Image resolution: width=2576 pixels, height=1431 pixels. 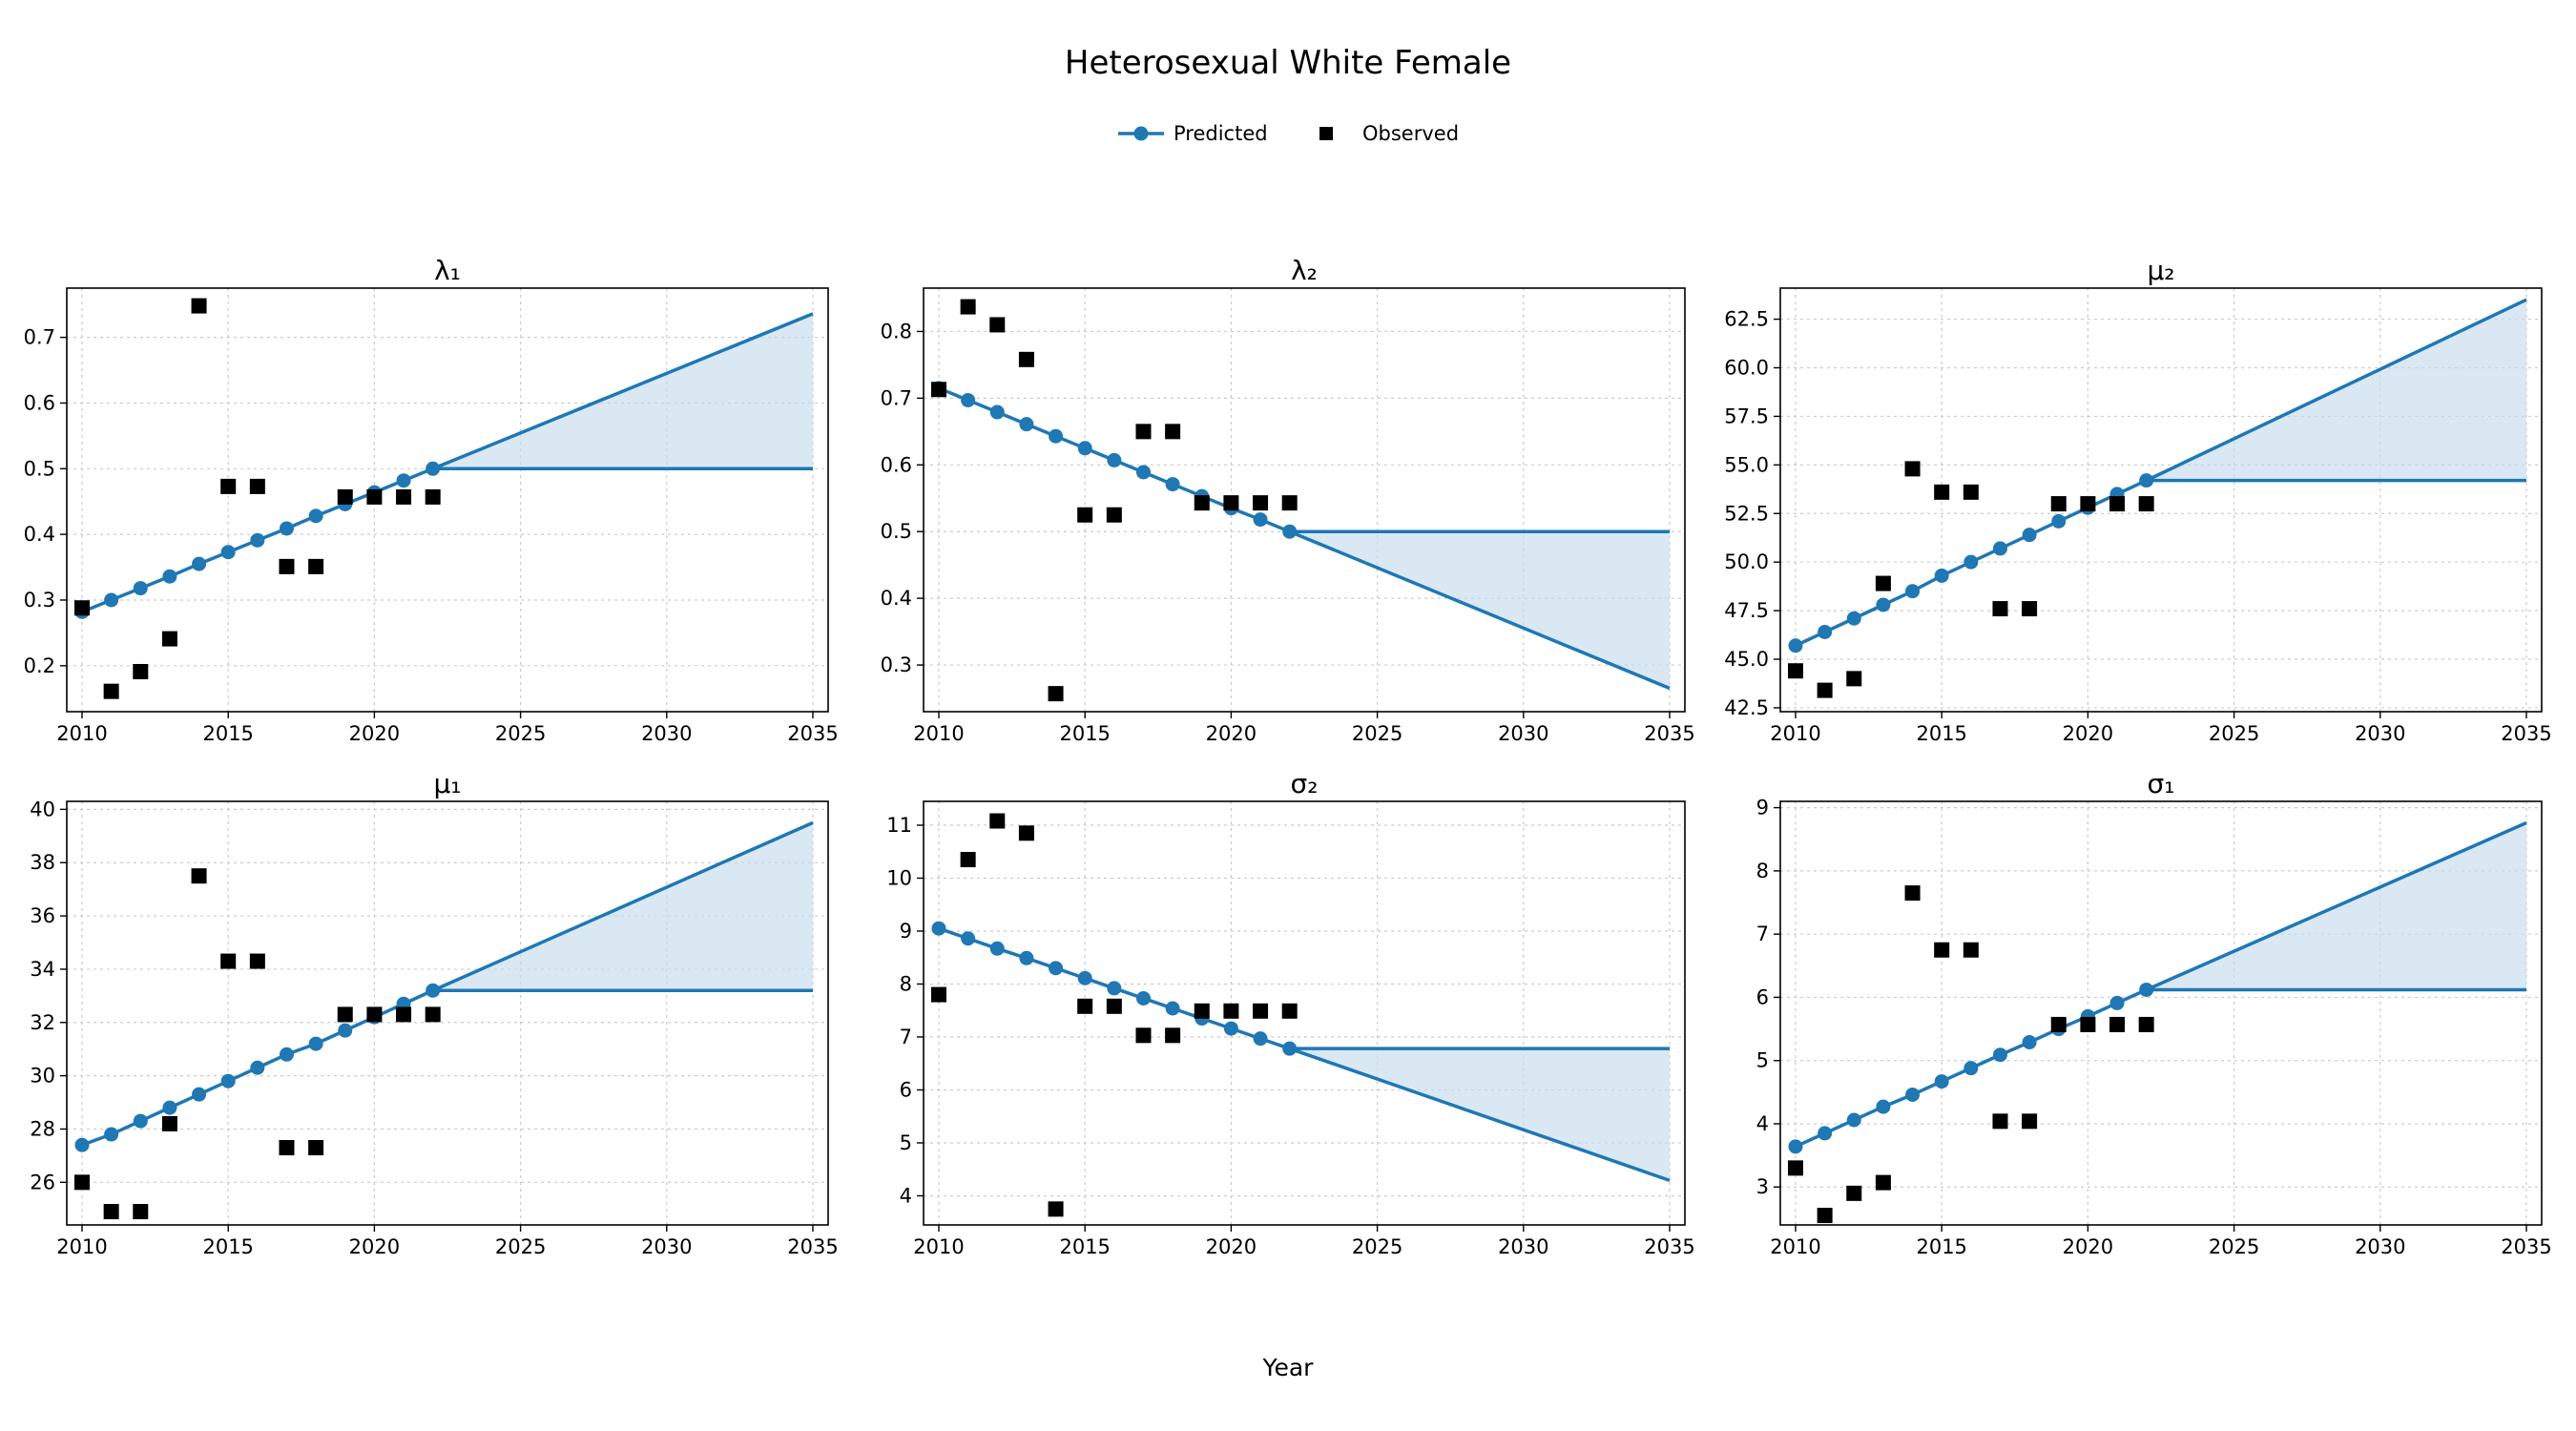 I want to click on y-tick-label: 36, so click(x=42, y=915).